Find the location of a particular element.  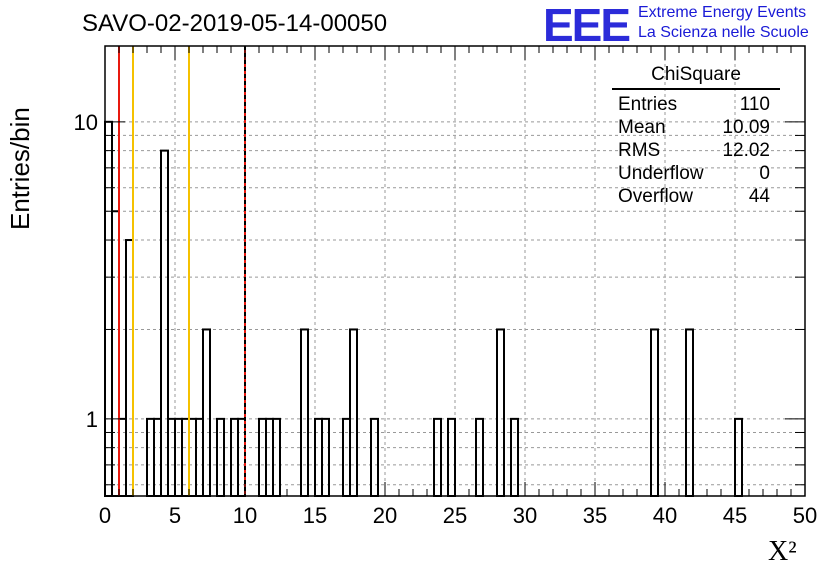

stats-label: RMS is located at coordinates (639, 150).